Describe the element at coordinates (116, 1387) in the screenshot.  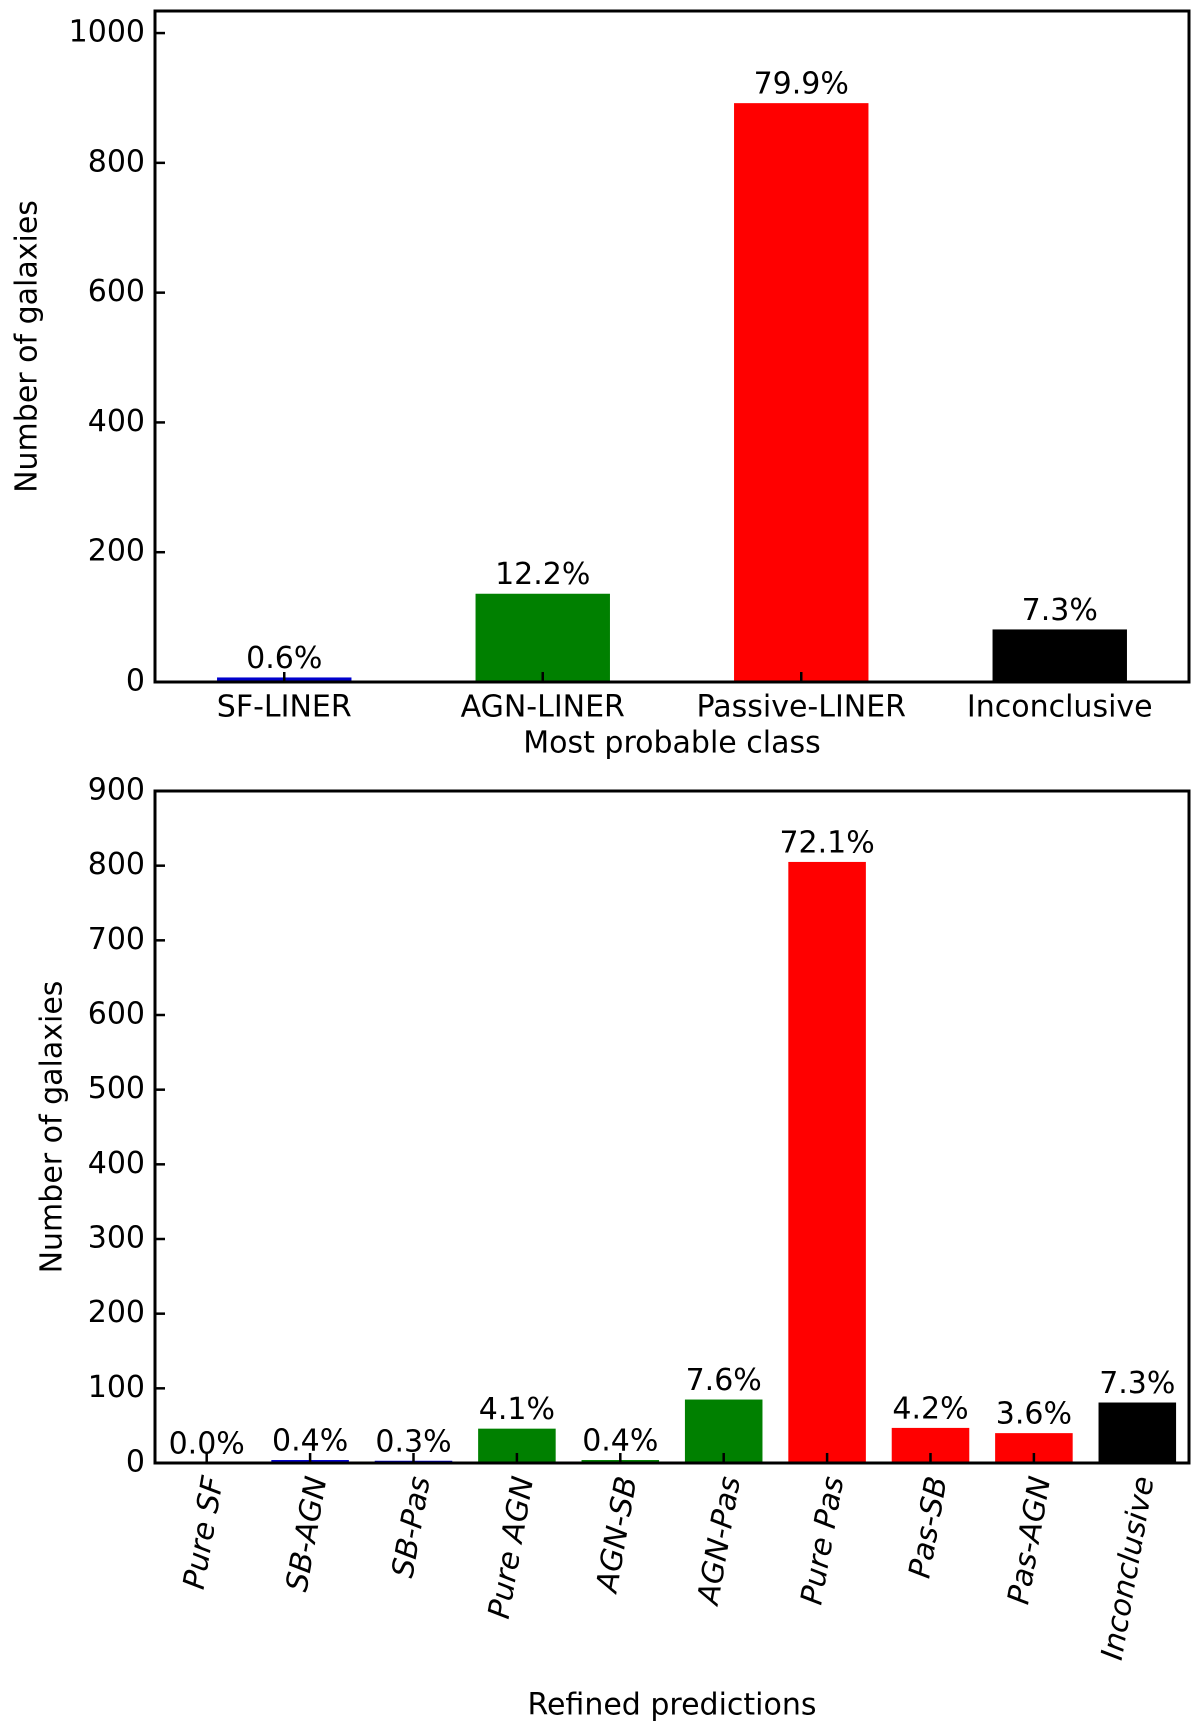
I see `y-tick-label: 100` at that location.